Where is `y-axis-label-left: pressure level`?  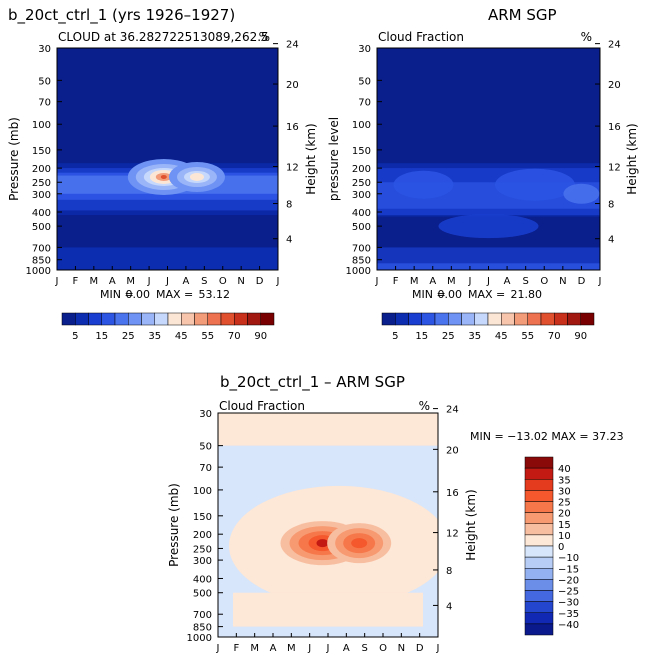
y-axis-label-left: pressure level is located at coordinates (334, 159).